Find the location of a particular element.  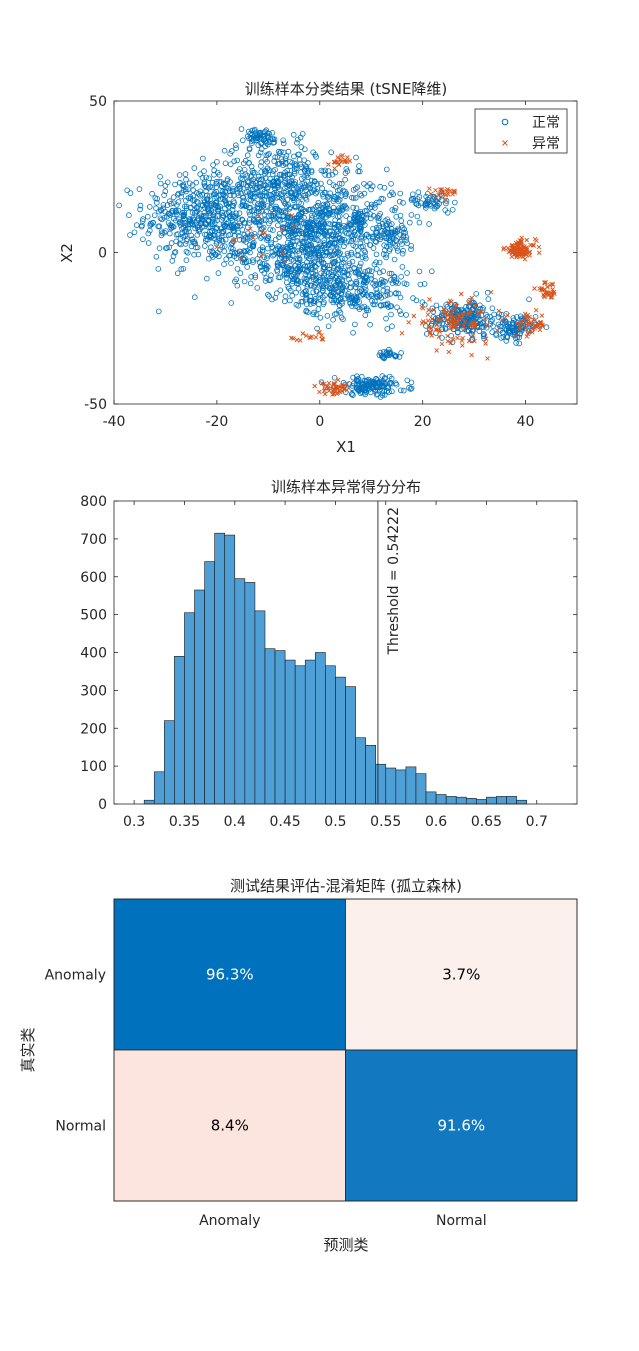

scatter-ytick-label: -50 is located at coordinates (95, 405).